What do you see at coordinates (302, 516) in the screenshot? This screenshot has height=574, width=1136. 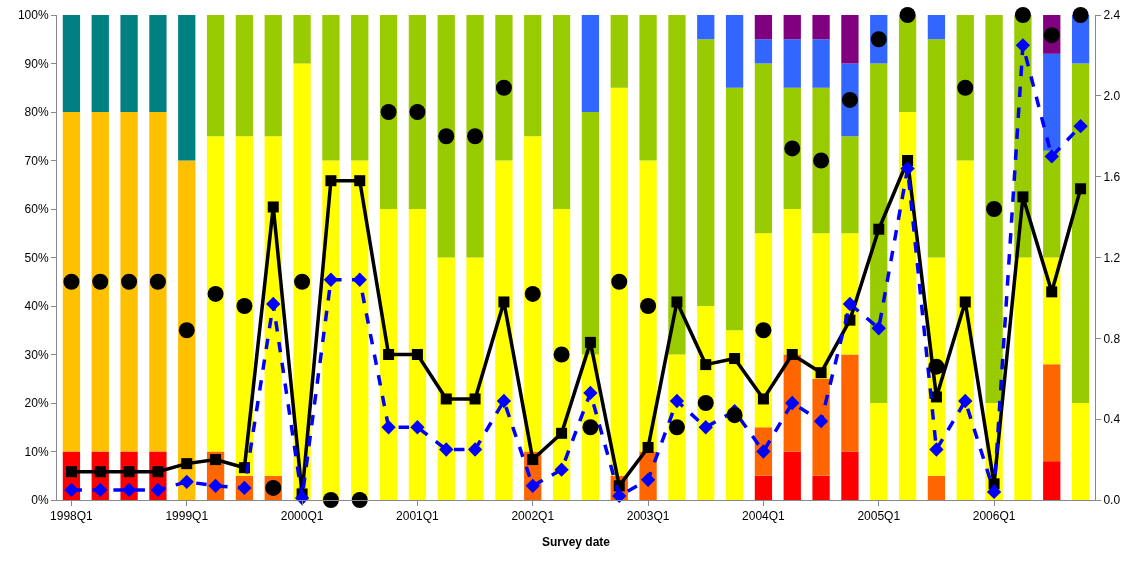 I see `x-tick-label: 2000Q1` at bounding box center [302, 516].